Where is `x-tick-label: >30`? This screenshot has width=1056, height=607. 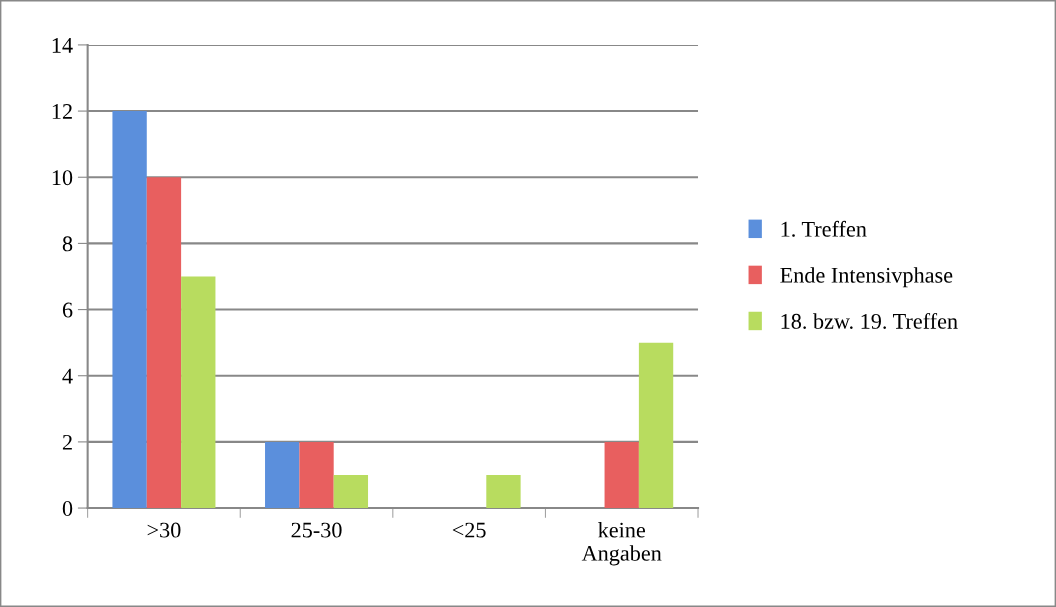 x-tick-label: >30 is located at coordinates (164, 530).